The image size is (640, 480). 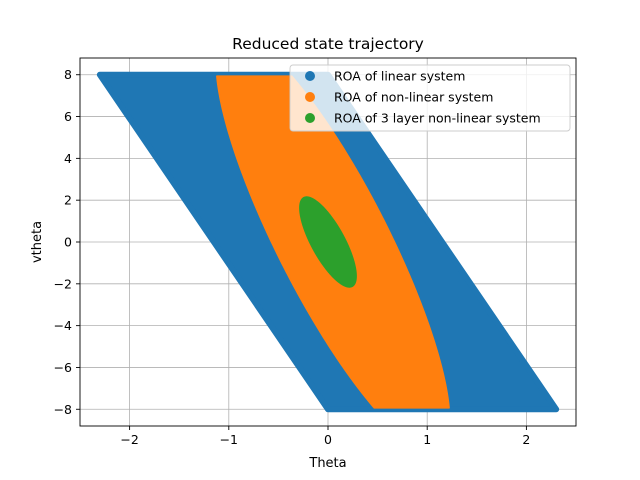 What do you see at coordinates (229, 439) in the screenshot?
I see `x-tick-label: −1` at bounding box center [229, 439].